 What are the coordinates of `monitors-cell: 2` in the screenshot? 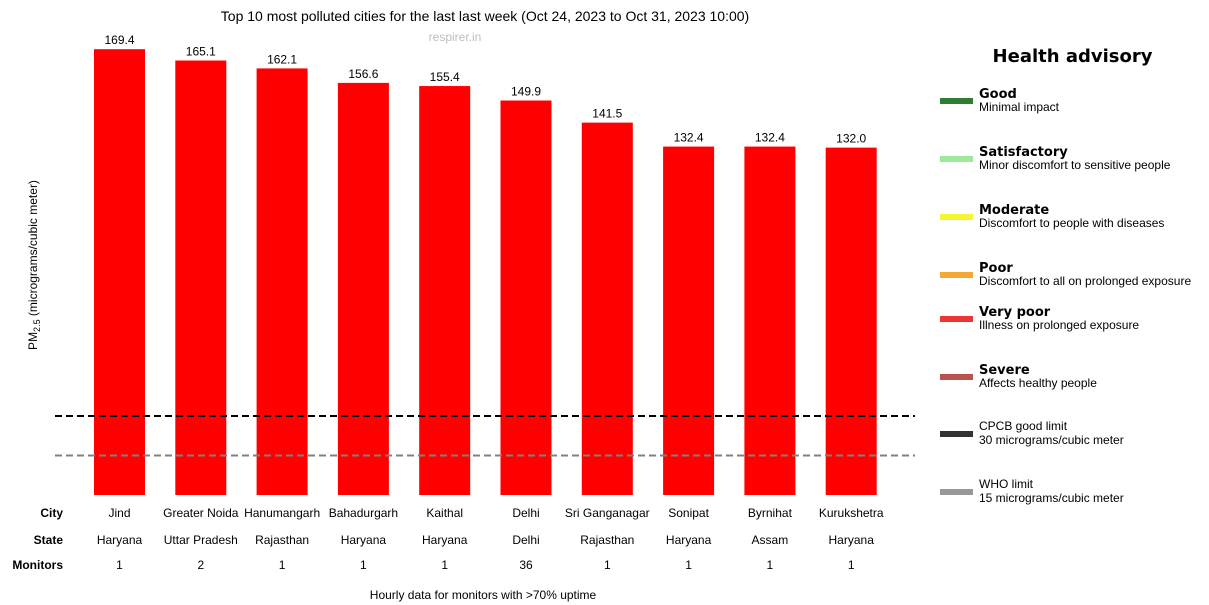 It's located at (200, 565).